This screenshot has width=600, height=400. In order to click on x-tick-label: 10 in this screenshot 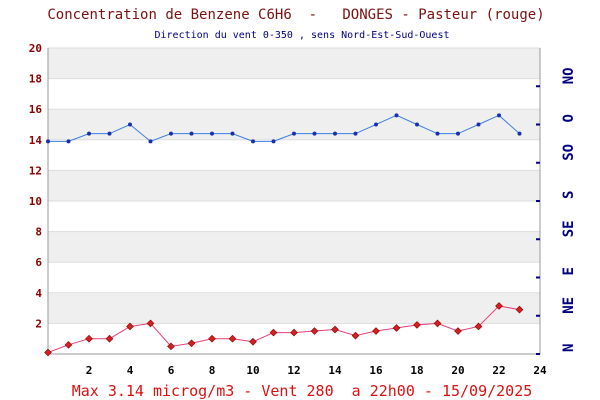, I will do `click(252, 370)`.